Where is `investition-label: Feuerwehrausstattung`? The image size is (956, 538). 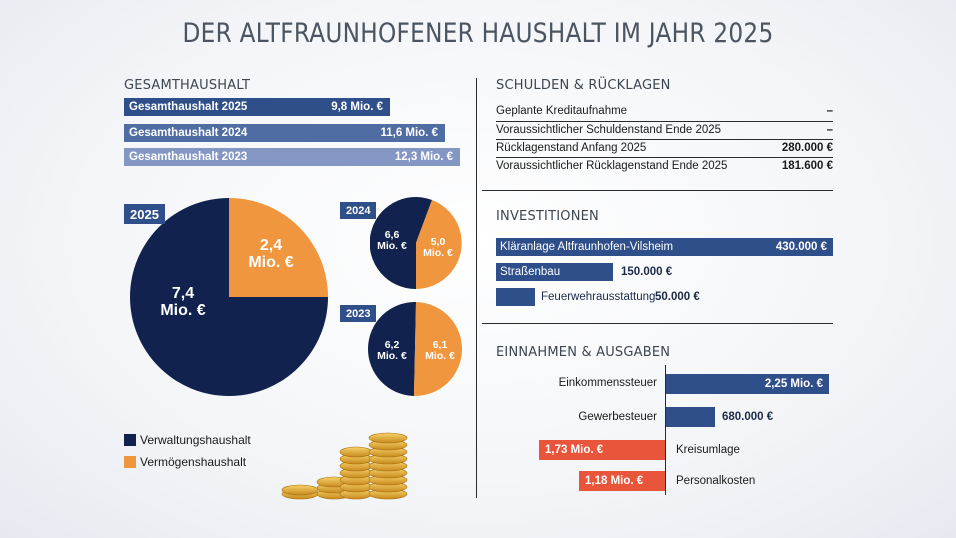
investition-label: Feuerwehrausstattung is located at coordinates (598, 297).